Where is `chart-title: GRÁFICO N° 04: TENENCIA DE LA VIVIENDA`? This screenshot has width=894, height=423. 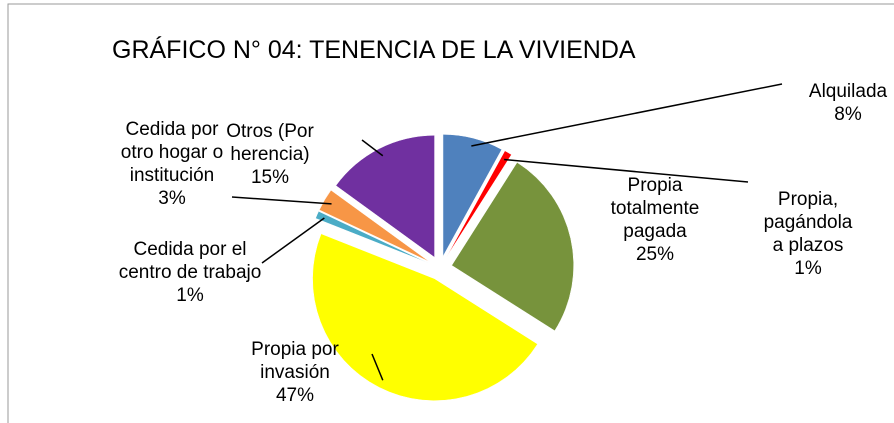
chart-title: GRÁFICO N° 04: TENENCIA DE LA VIVIENDA is located at coordinates (374, 50).